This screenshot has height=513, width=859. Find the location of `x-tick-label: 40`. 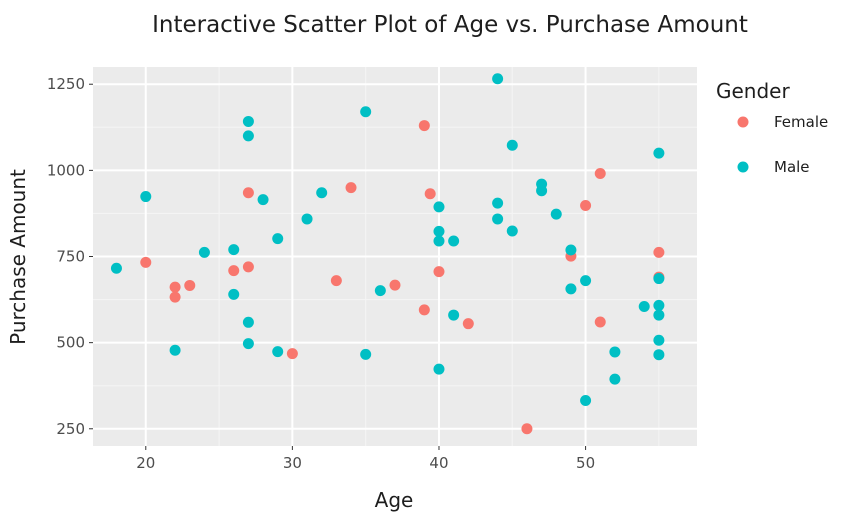

x-tick-label: 40 is located at coordinates (438, 463).